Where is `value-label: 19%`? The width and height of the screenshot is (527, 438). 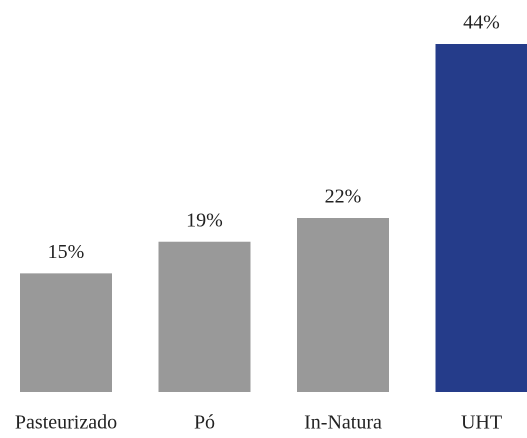 value-label: 19% is located at coordinates (204, 220).